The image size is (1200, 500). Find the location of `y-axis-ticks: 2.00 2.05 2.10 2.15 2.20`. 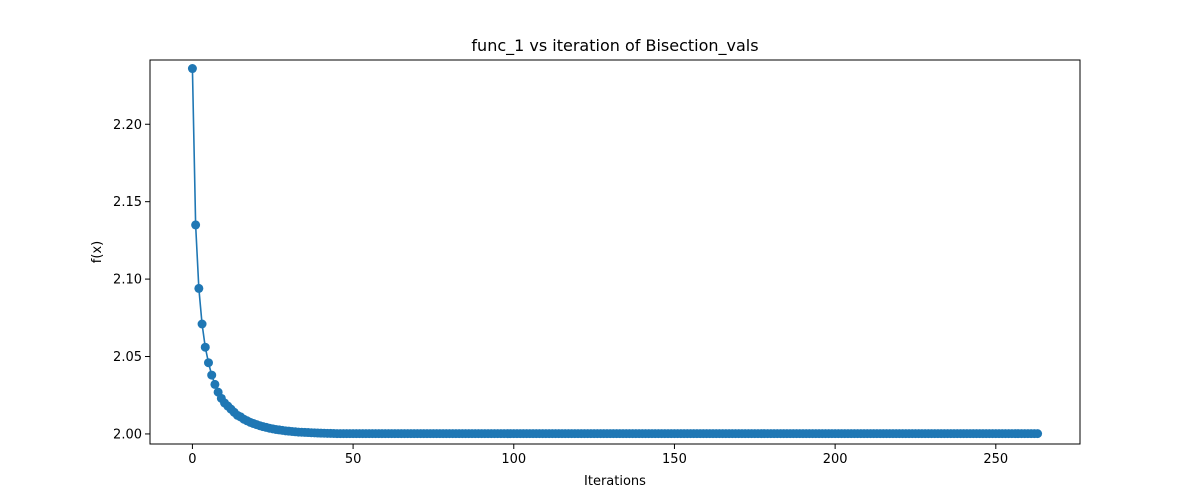

y-axis-ticks: 2.00 2.05 2.10 2.15 2.20 is located at coordinates (131, 280).